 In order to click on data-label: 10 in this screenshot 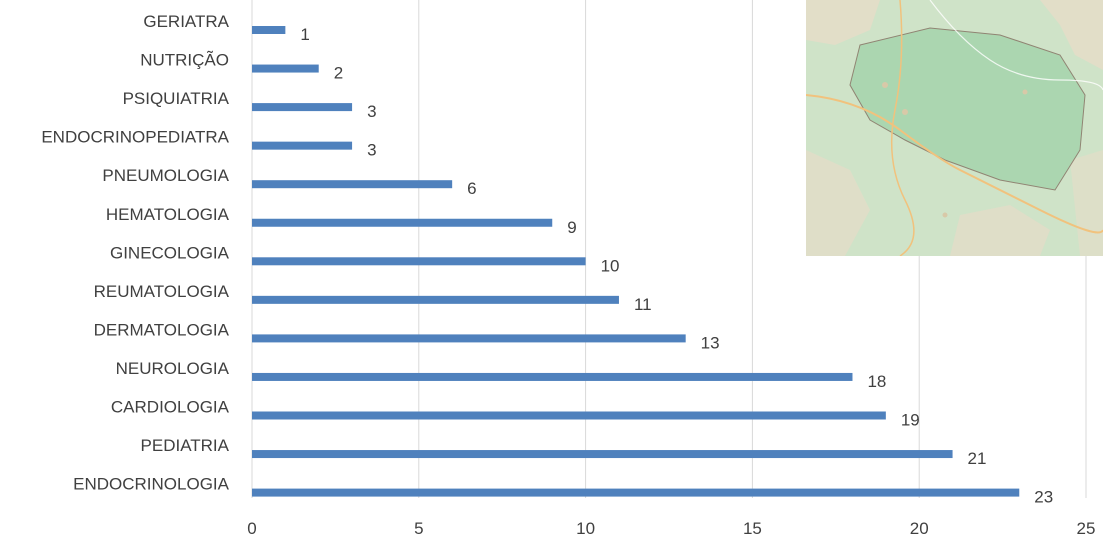, I will do `click(610, 265)`.